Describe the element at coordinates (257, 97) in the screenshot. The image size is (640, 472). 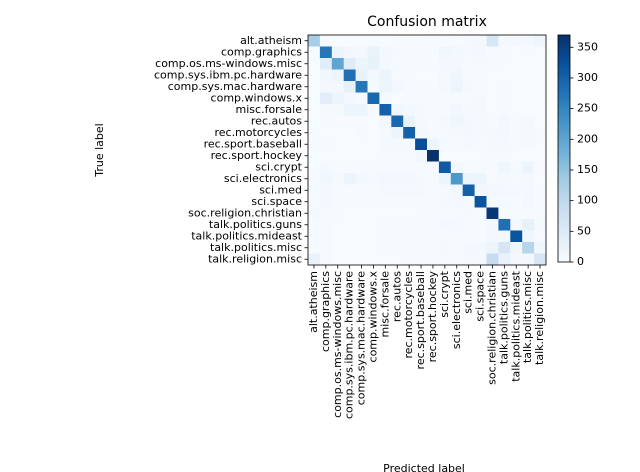
I see `y-tick-label: comp.windows.x` at that location.